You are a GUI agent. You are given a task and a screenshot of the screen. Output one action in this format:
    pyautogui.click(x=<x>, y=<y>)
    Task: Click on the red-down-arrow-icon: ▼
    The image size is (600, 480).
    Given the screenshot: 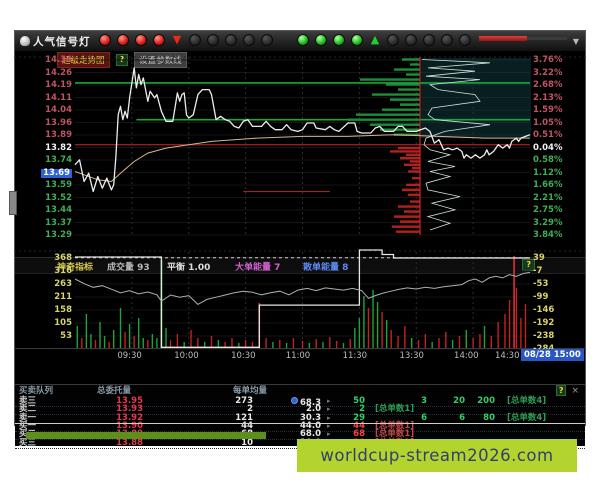 What is the action you would take?
    pyautogui.click(x=177, y=39)
    